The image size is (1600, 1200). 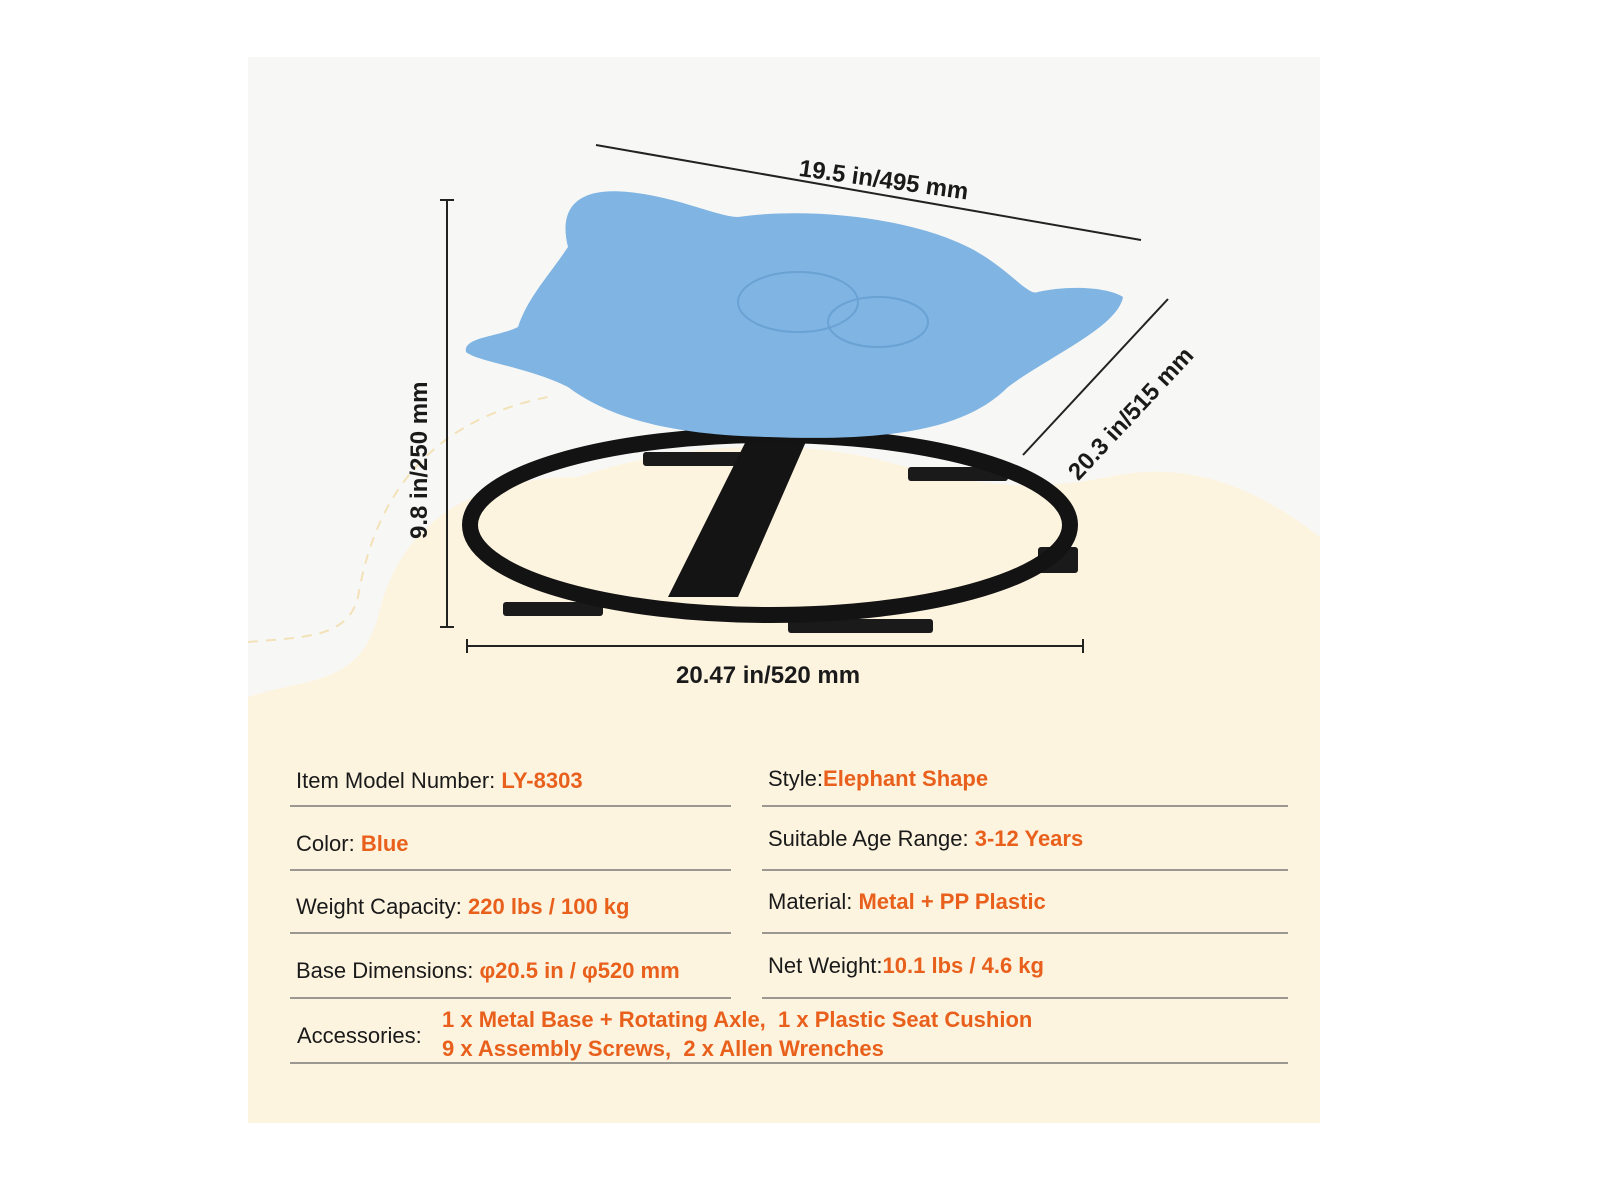 What do you see at coordinates (1095, 377) in the screenshot?
I see `dim-line-depth` at bounding box center [1095, 377].